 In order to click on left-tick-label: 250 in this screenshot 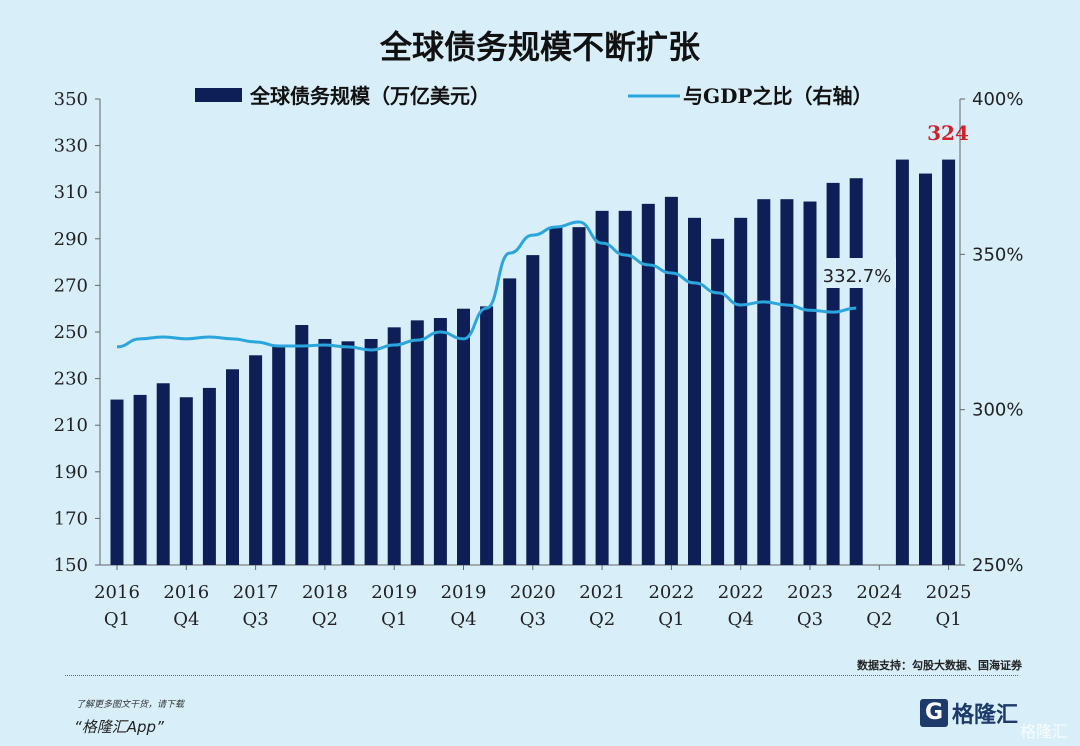, I will do `click(71, 332)`.